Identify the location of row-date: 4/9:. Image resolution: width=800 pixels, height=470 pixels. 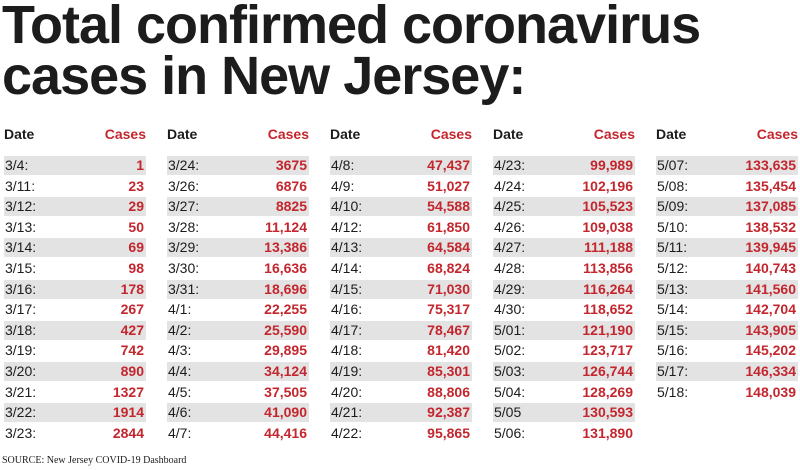
(343, 185).